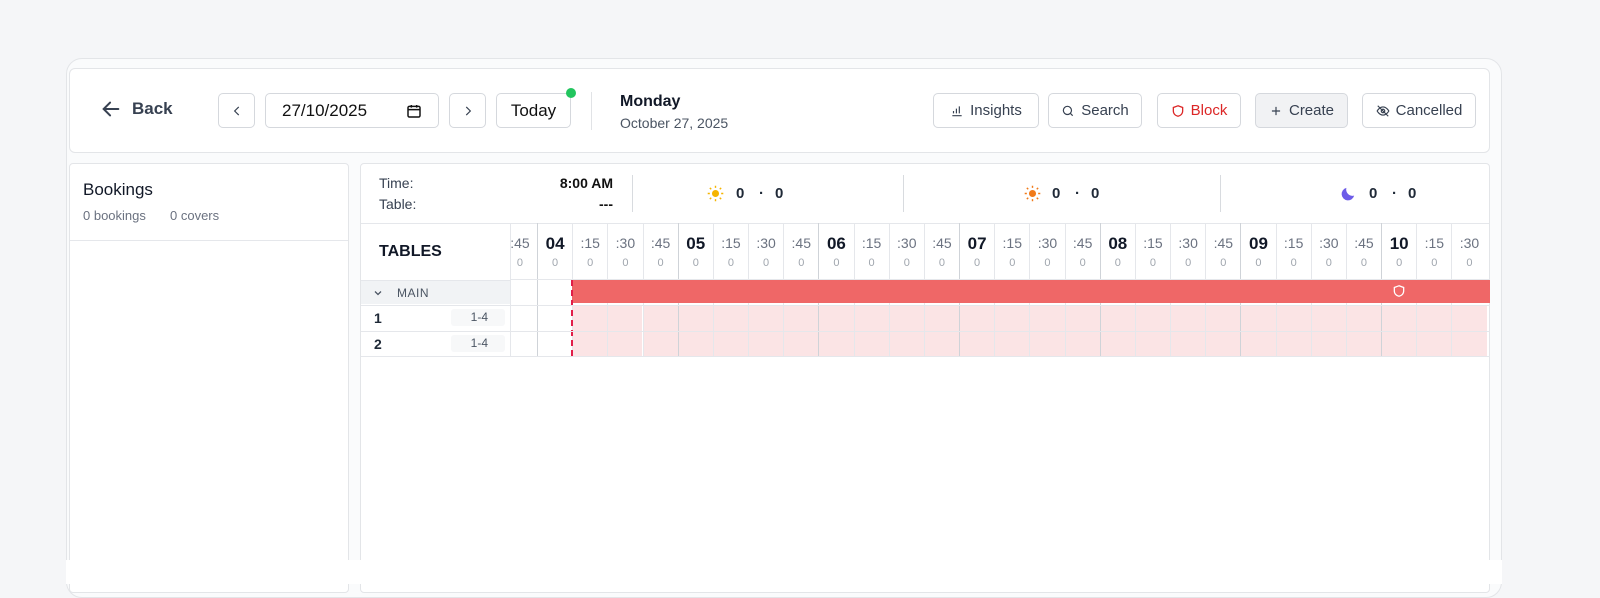  What do you see at coordinates (467, 110) in the screenshot?
I see `next-day` at bounding box center [467, 110].